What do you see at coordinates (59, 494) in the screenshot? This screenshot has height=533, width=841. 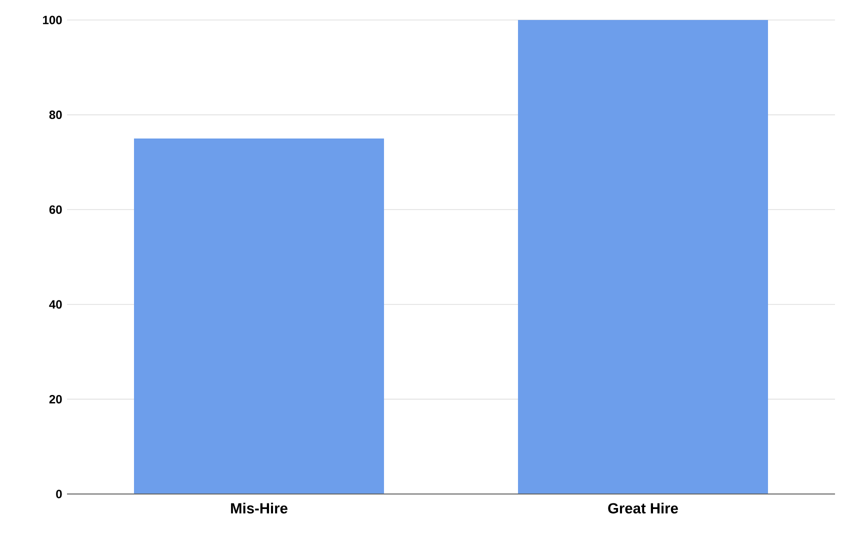 I see `y-tick-label: 0` at bounding box center [59, 494].